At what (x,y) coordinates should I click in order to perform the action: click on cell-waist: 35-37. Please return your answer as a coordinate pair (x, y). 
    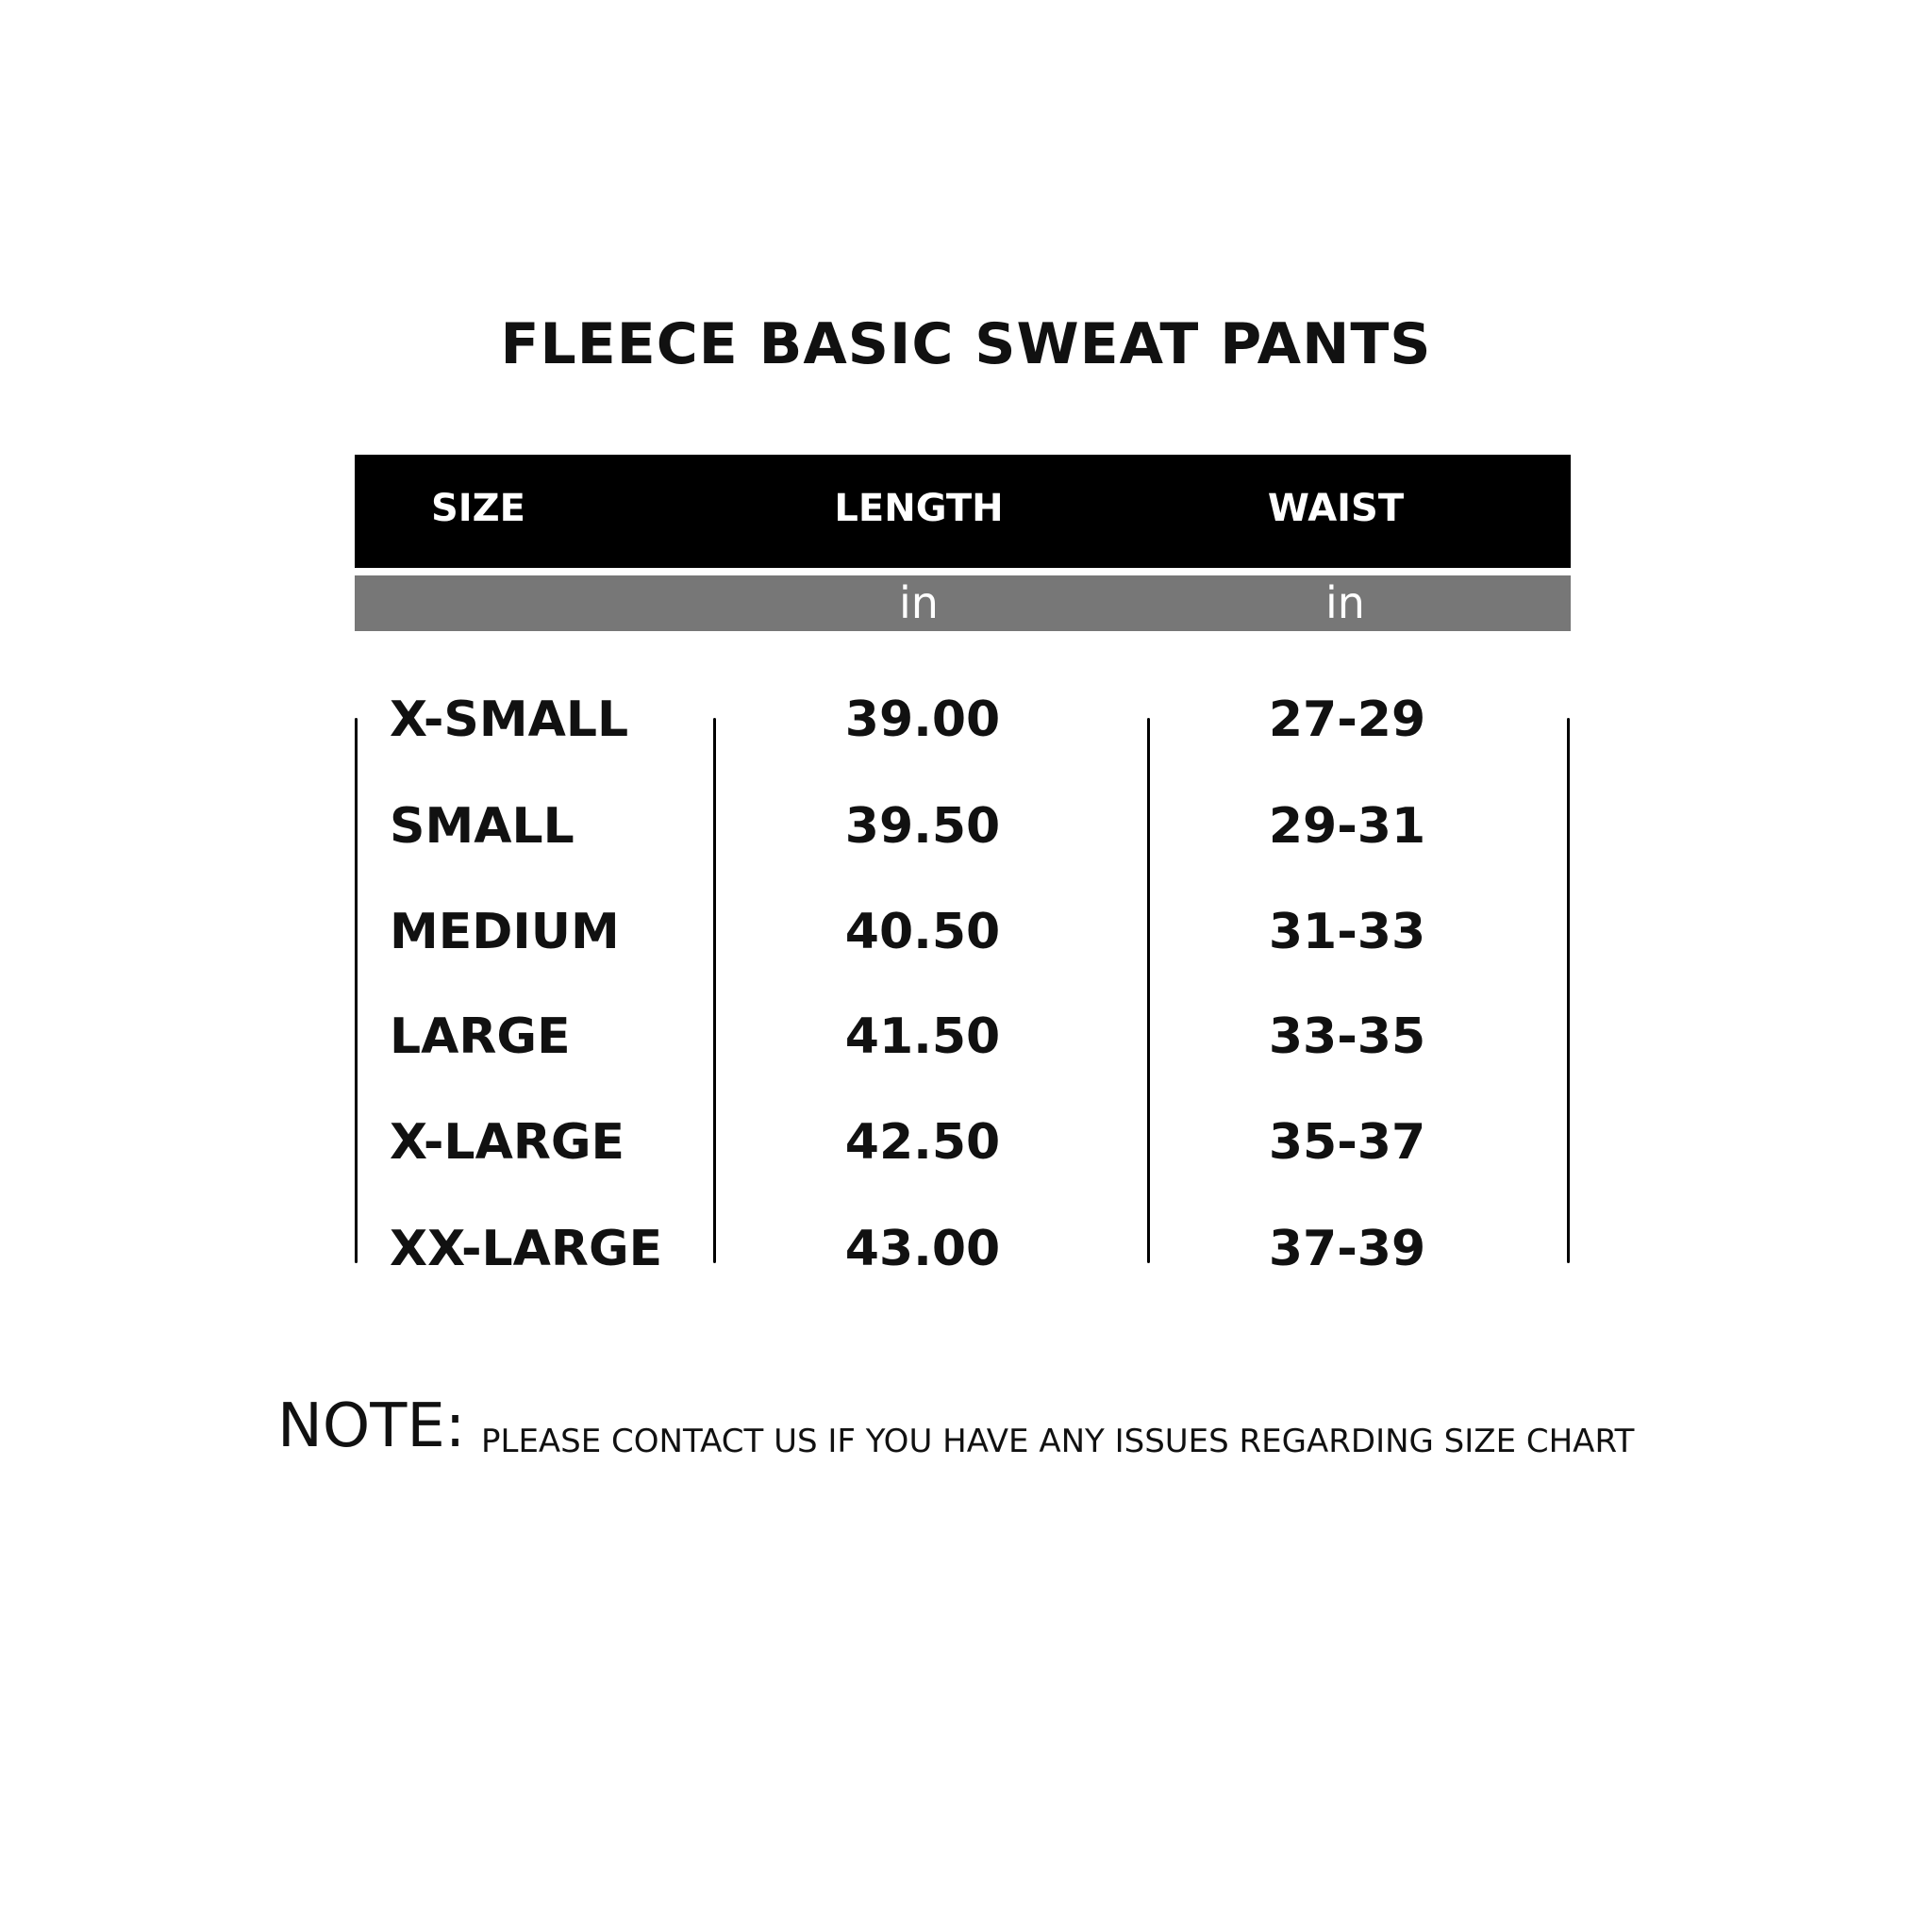
    Looking at the image, I should click on (1347, 1142).